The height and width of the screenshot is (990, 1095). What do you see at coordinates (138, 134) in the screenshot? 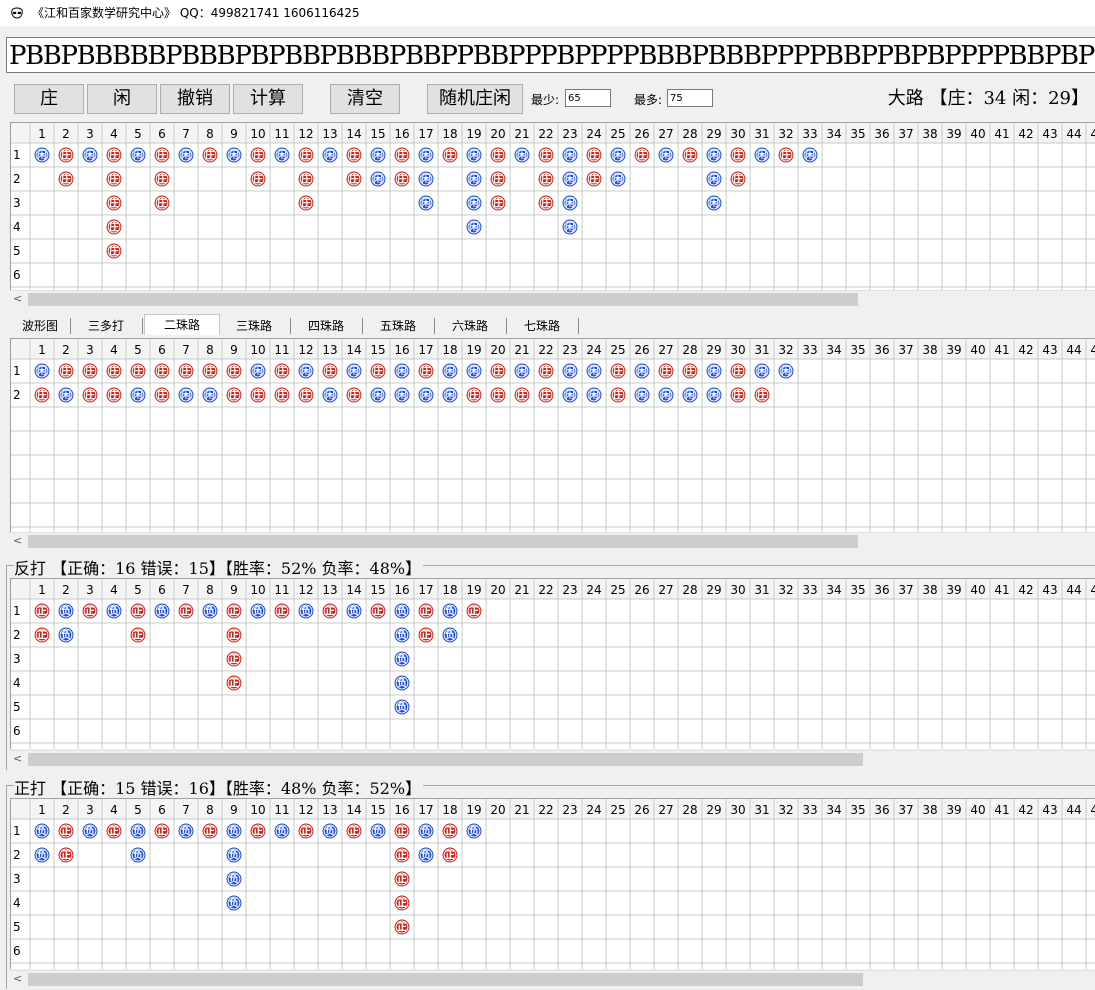
I see `column-number: 5` at bounding box center [138, 134].